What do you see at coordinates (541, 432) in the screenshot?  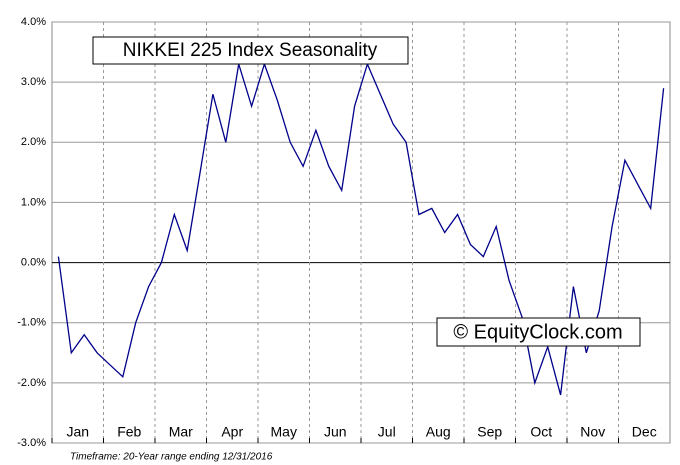 I see `x-tick-label: Oct` at bounding box center [541, 432].